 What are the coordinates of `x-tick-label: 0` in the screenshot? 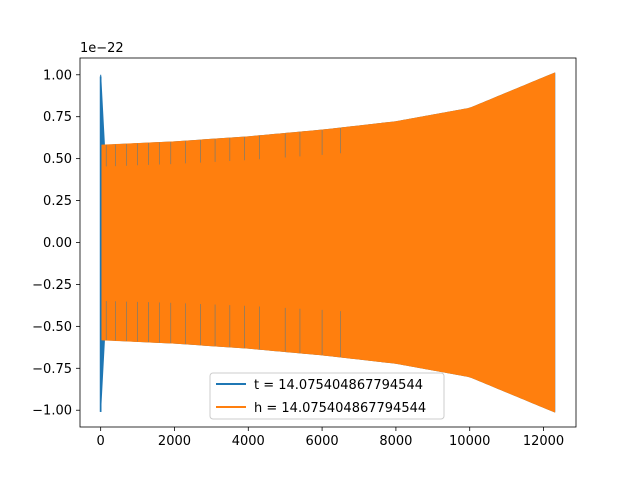 It's located at (101, 441).